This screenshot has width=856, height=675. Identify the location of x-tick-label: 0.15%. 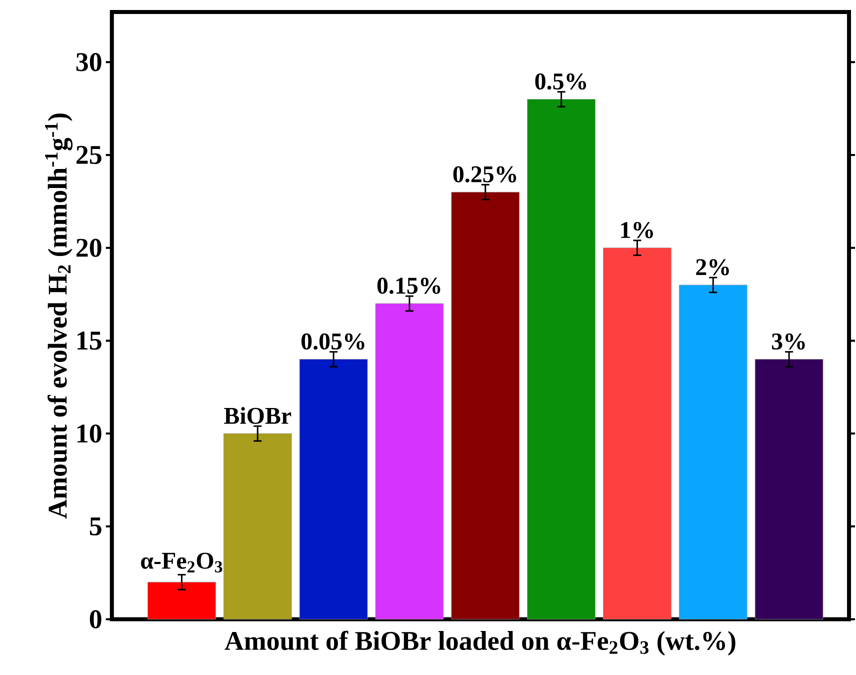
(408, 286).